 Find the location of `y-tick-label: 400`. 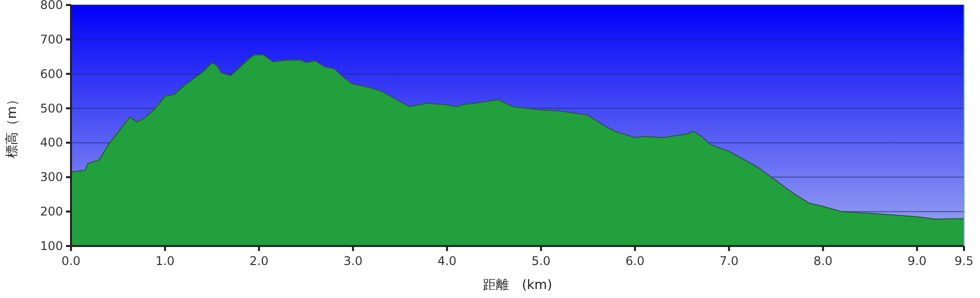

y-tick-label: 400 is located at coordinates (51, 143).